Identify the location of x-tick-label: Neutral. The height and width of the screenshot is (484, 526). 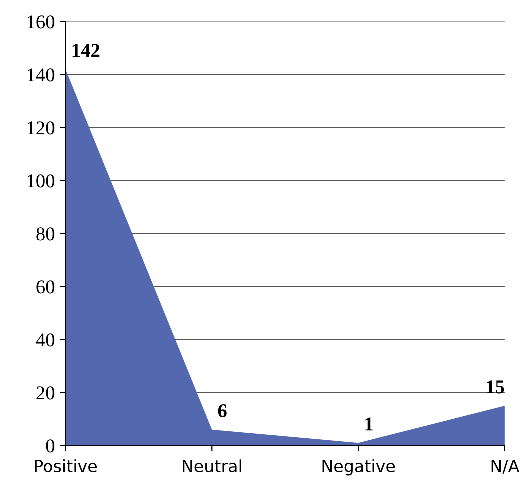
(212, 466).